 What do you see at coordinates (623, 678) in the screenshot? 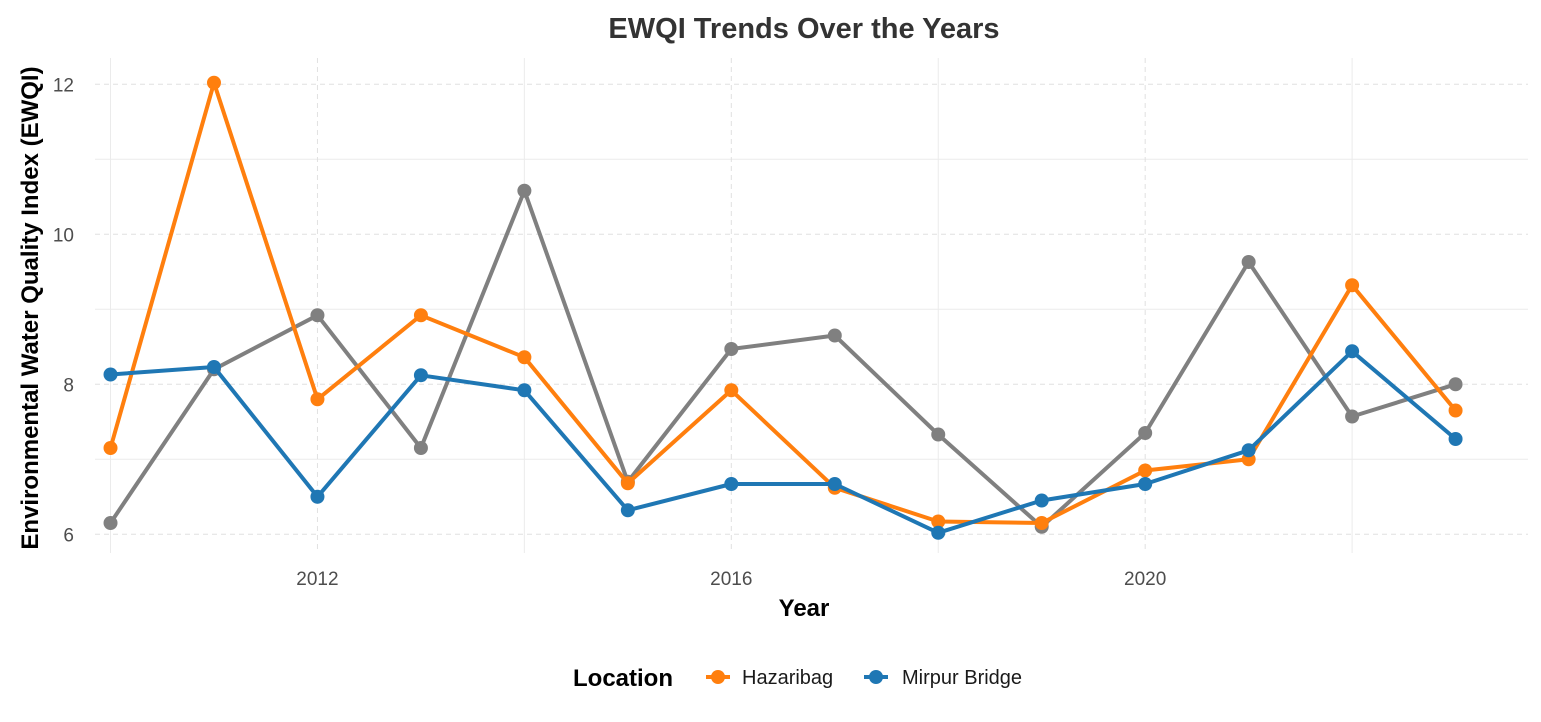
I see `legend-title: Location` at bounding box center [623, 678].